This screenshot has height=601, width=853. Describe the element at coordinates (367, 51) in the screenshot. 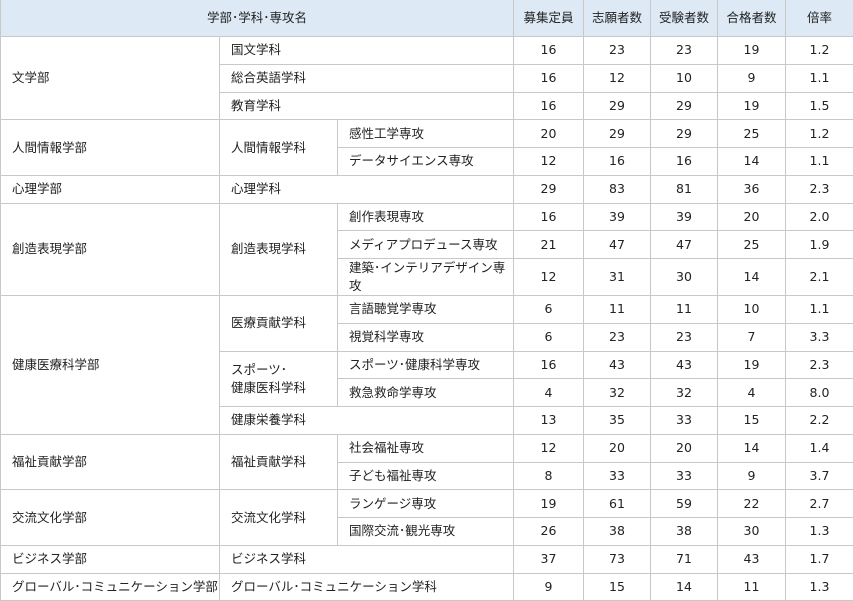

I see `department-cell: 国文学科` at that location.